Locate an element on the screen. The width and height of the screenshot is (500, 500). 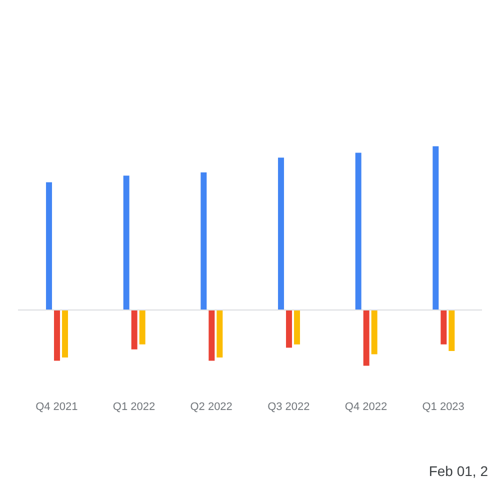
x-tick-label: Q2 2022 is located at coordinates (211, 406).